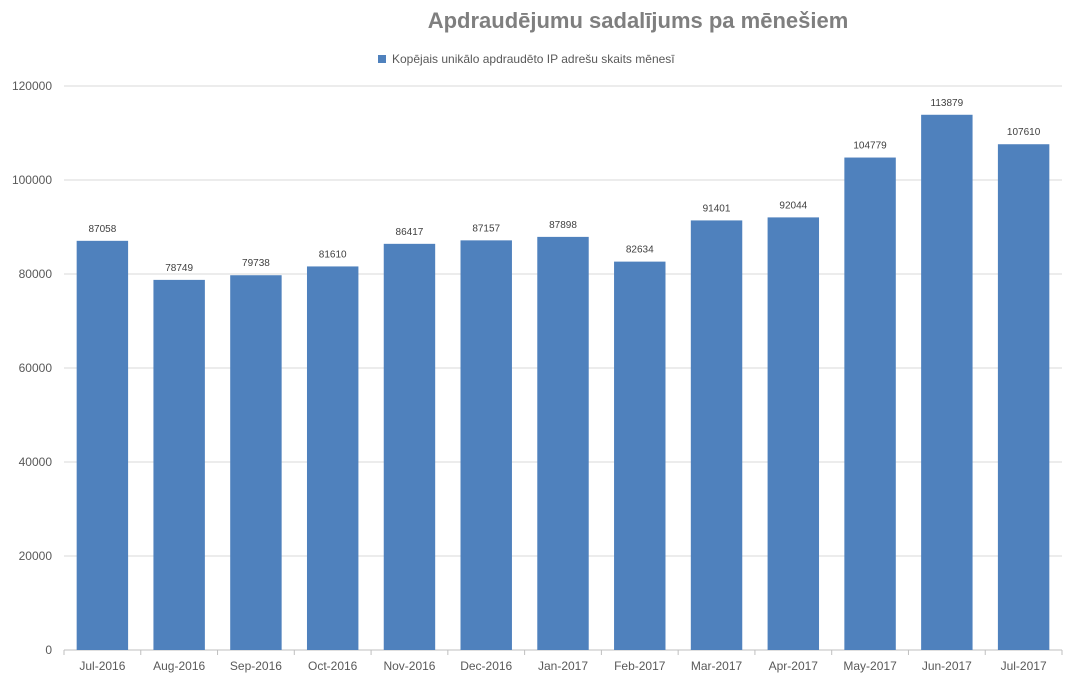  I want to click on x-tick-label: Oct-2016, so click(333, 666).